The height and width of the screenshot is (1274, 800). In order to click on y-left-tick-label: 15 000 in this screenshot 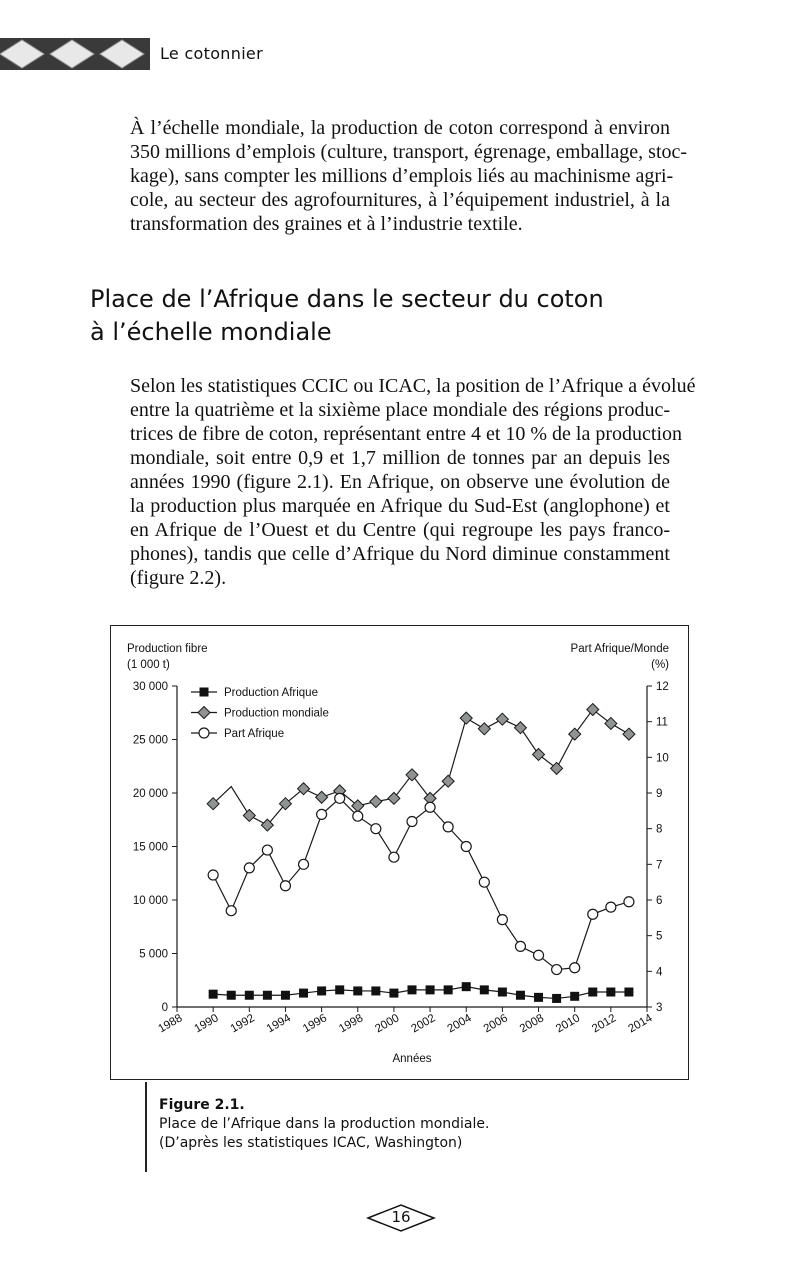, I will do `click(150, 848)`.